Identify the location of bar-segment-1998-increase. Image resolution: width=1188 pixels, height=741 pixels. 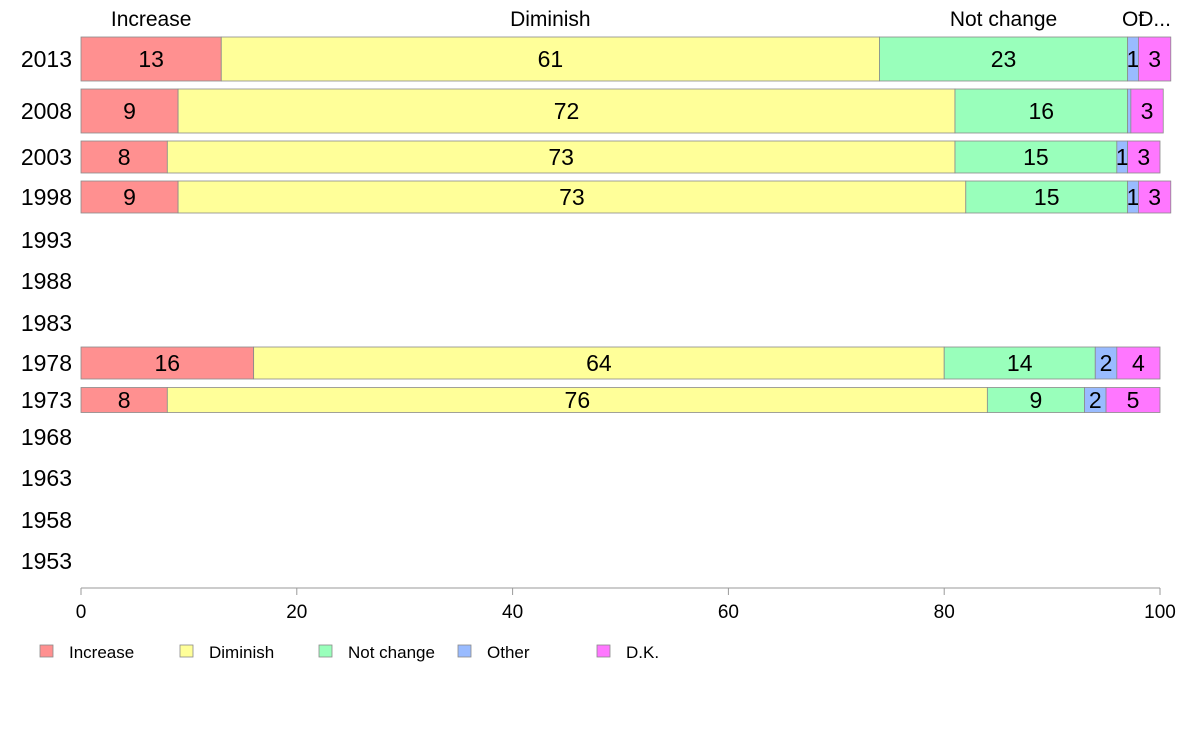
(129, 197).